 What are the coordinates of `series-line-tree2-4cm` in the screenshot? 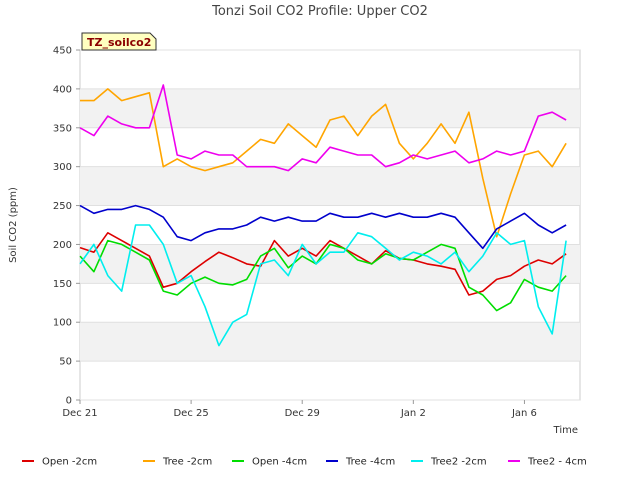 It's located at (323, 128).